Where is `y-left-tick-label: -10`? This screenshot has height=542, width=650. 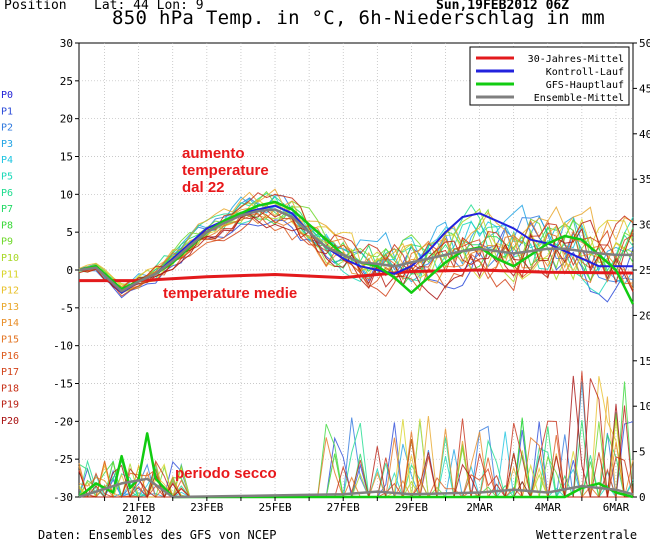
y-left-tick-label: -10 is located at coordinates (63, 346).